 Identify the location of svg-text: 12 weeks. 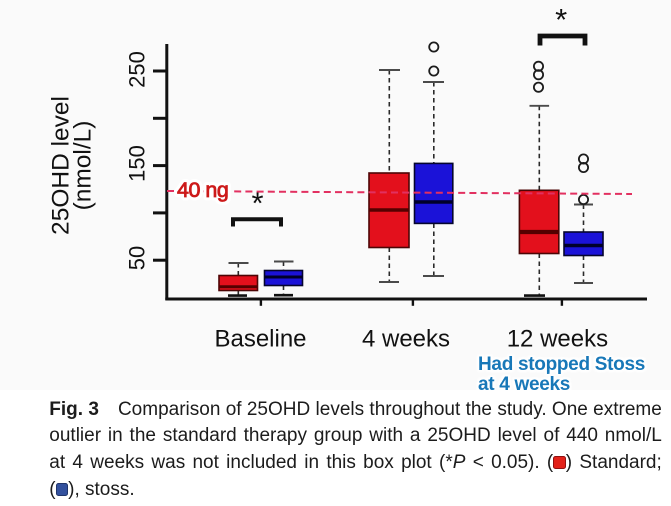
(557, 339).